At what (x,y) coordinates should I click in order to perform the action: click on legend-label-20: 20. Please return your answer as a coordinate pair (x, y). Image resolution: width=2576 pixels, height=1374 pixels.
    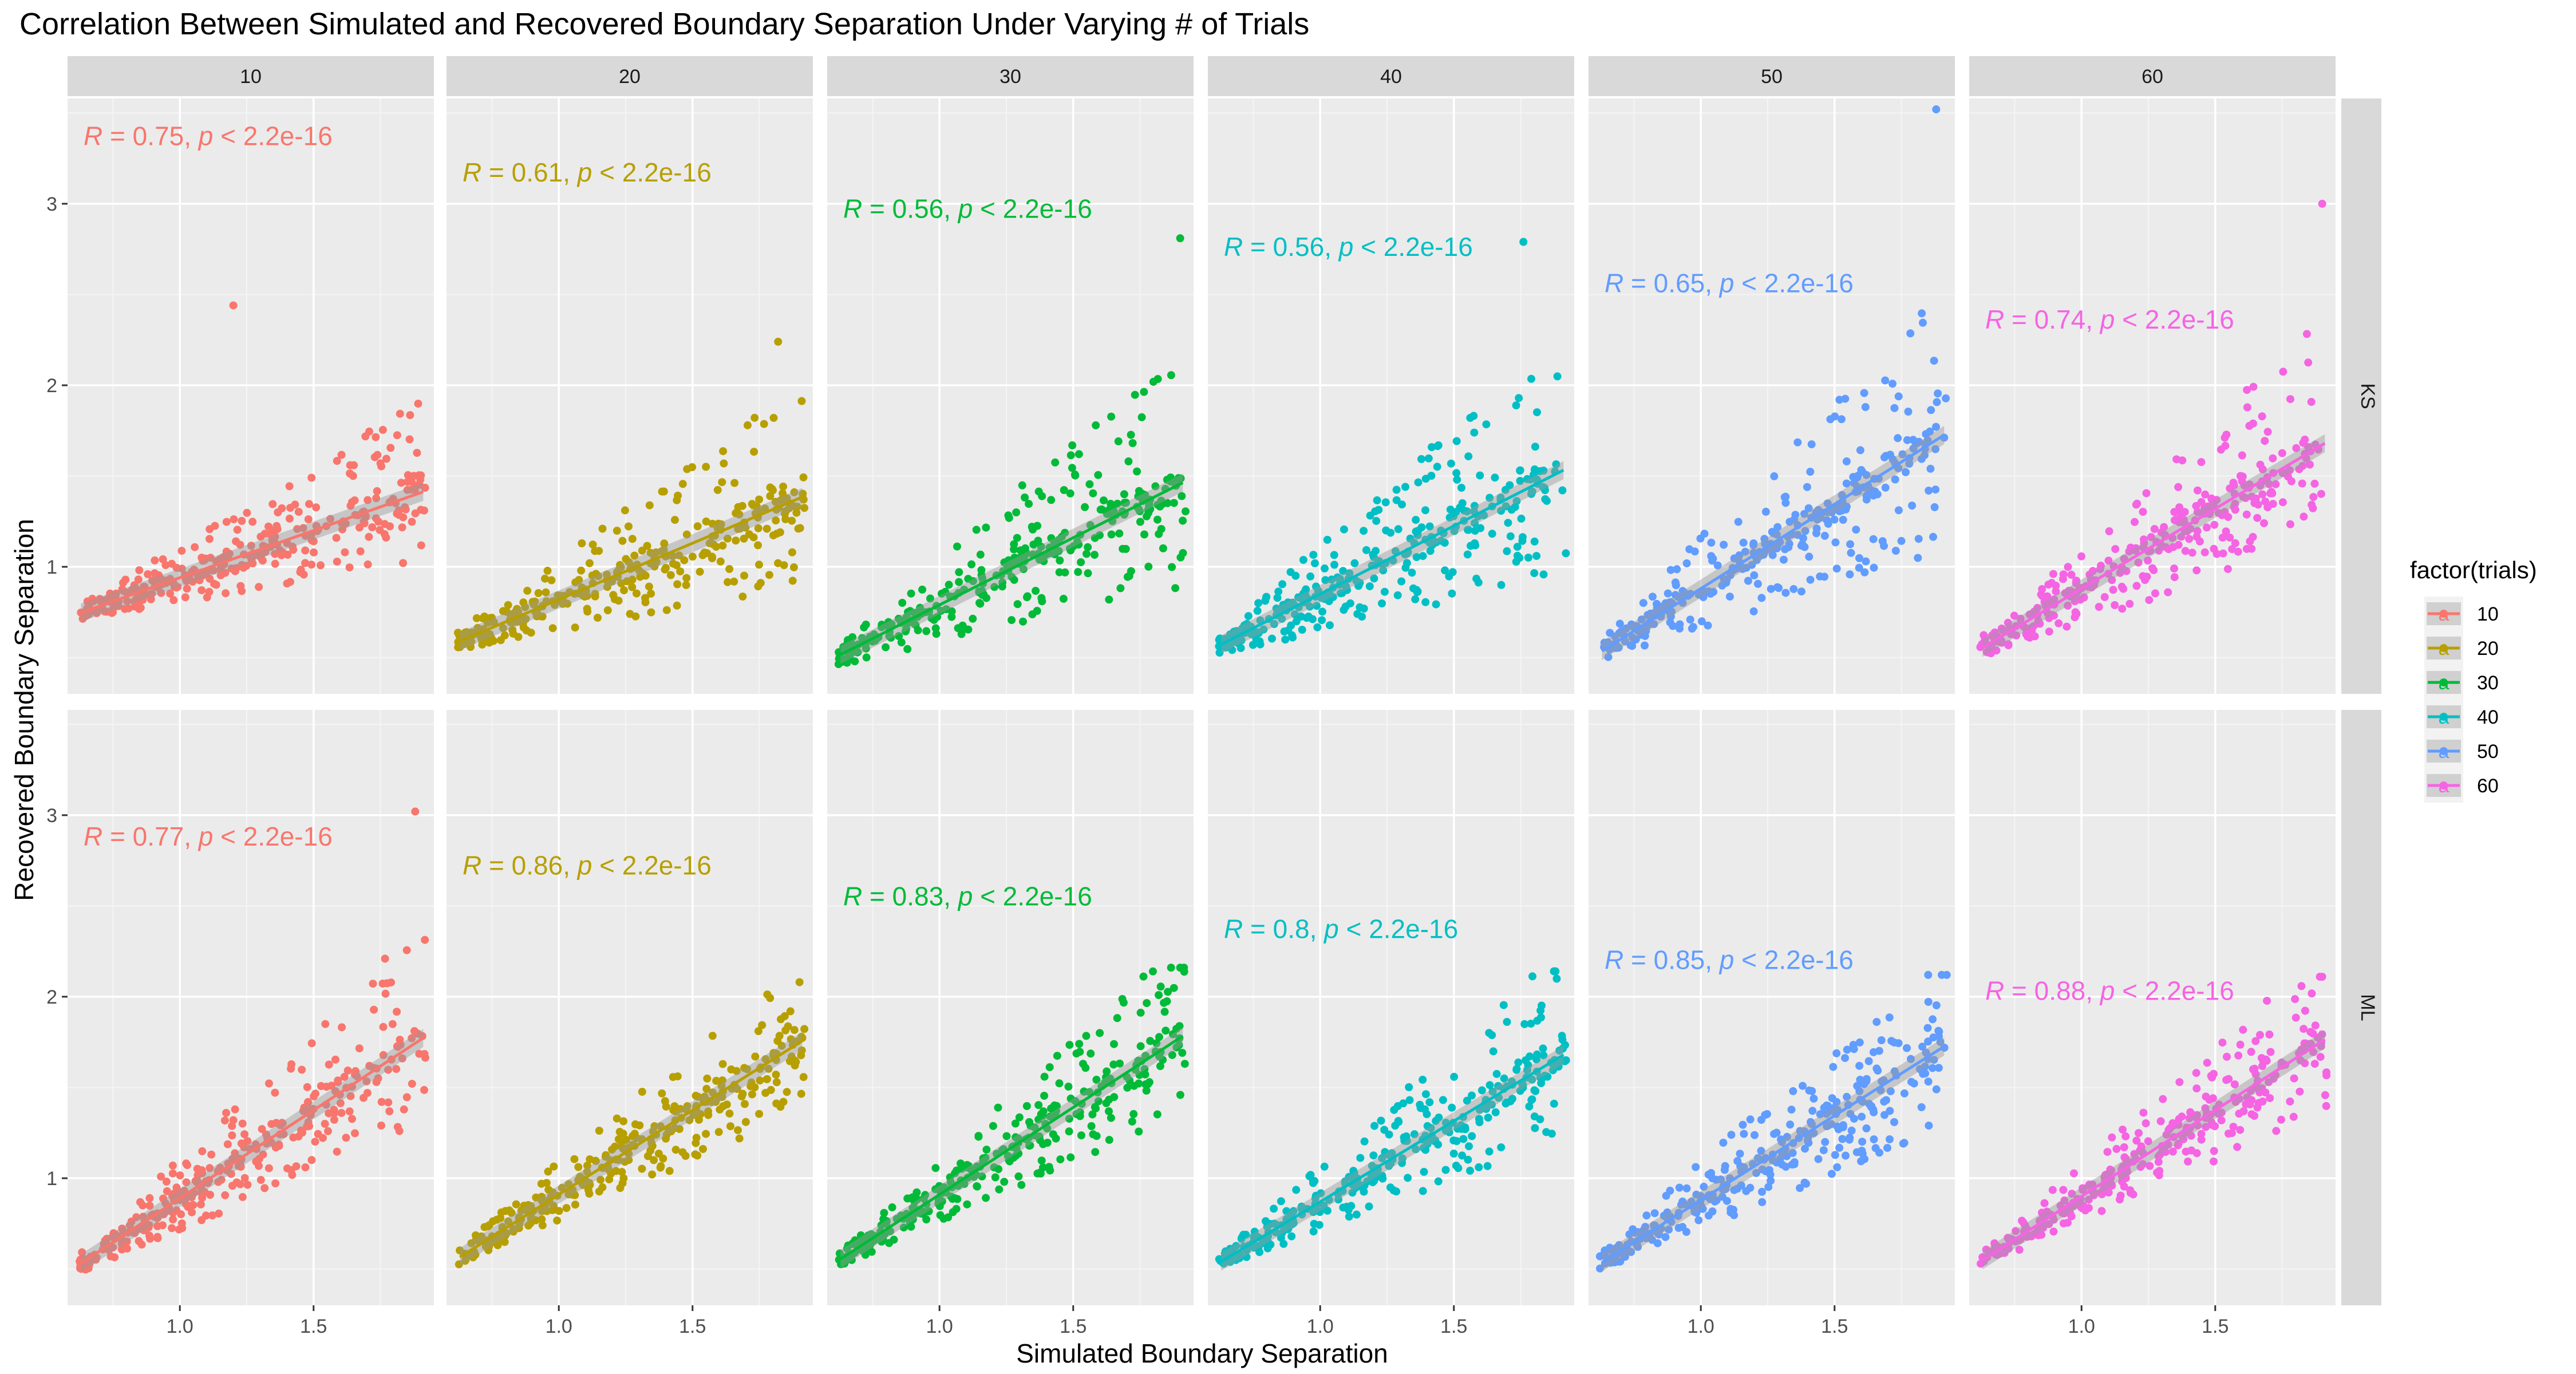
    Looking at the image, I should click on (2488, 649).